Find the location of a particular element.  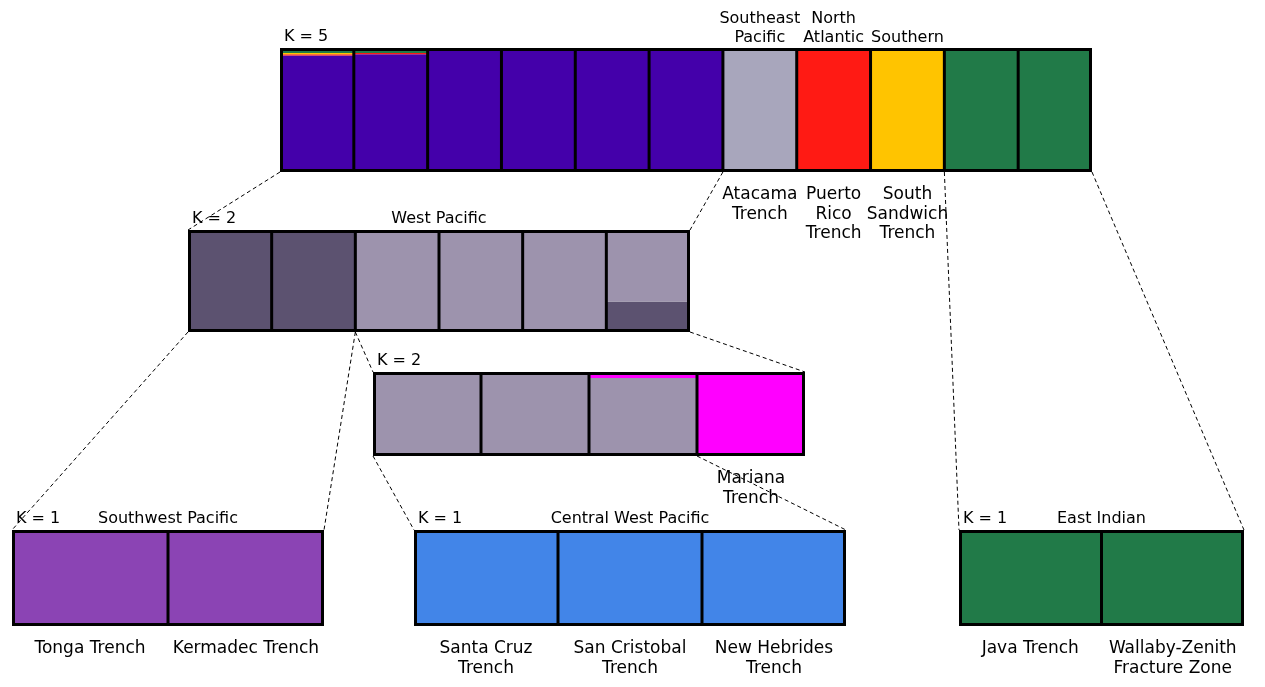

x-tick-label: Tonga Trench is located at coordinates (89, 647).